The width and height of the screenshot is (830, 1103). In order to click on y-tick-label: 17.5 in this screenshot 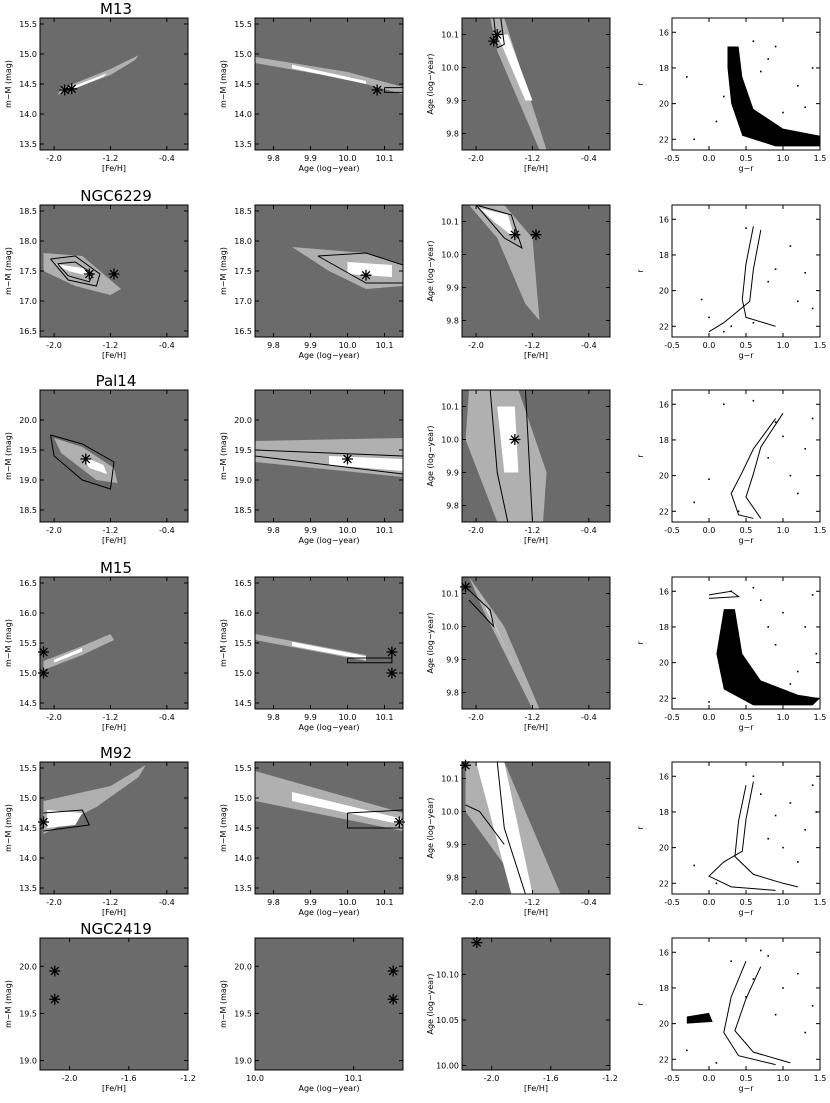, I will do `click(243, 271)`.